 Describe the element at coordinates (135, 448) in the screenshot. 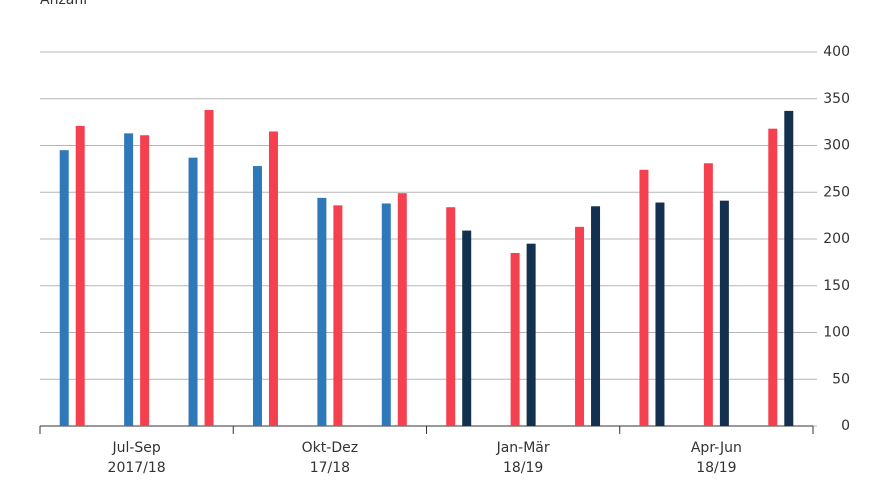

I see `x-group-label: Jul-Sep` at that location.